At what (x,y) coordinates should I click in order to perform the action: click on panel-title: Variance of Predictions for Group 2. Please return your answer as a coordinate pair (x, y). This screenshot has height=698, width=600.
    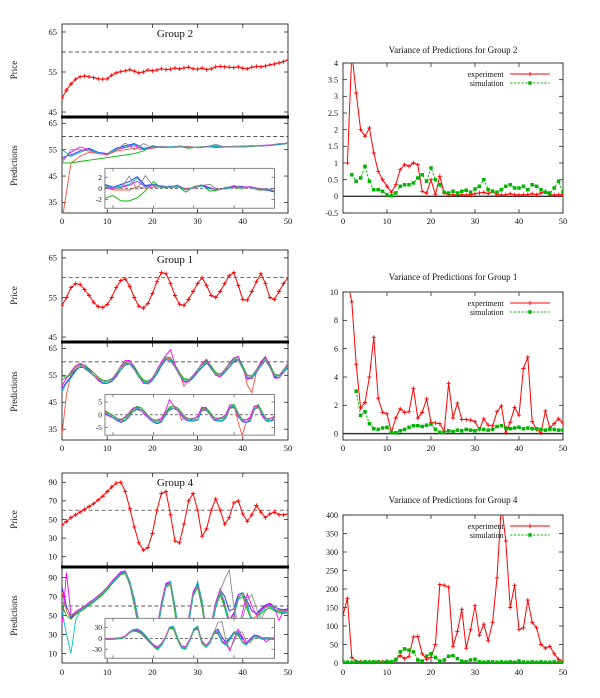
    Looking at the image, I should click on (453, 50).